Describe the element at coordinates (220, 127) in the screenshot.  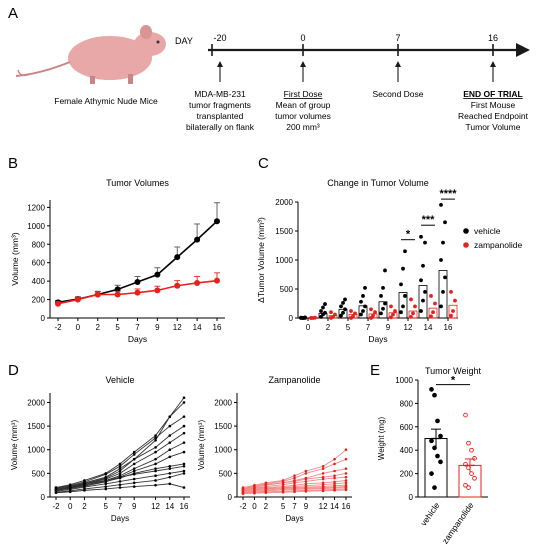
I see `note-line: bilaterally on flank` at that location.